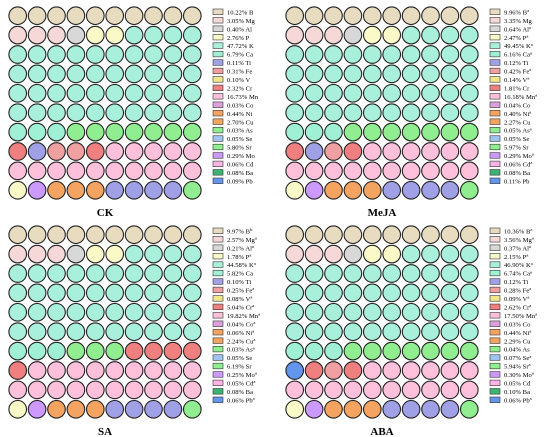  Describe the element at coordinates (516, 139) in the screenshot. I see `legend-label-se: 0.05% Se` at that location.